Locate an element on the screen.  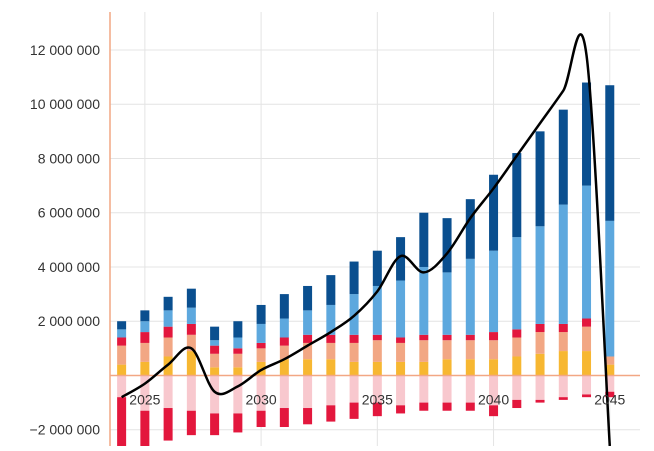
x-tick-label: 2030 is located at coordinates (261, 399).